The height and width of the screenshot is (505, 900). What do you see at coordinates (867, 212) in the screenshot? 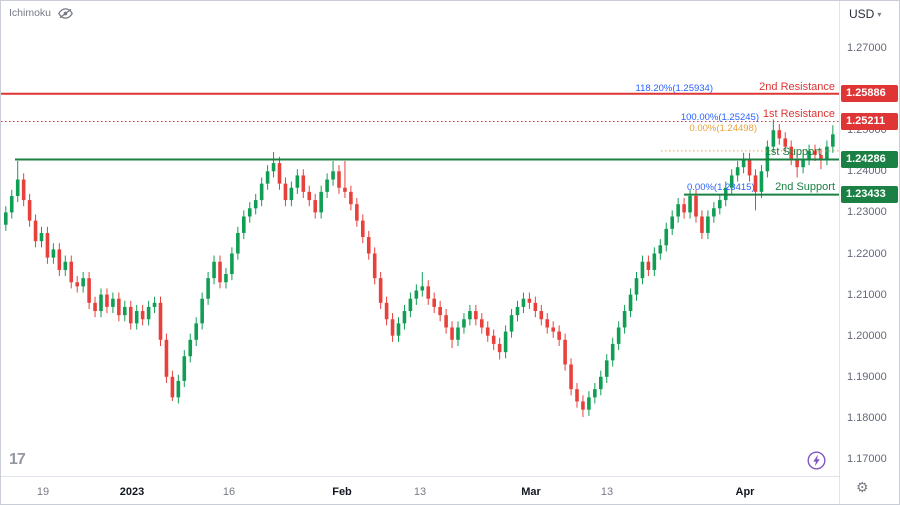
I see `price-tick: 1.23000` at bounding box center [867, 212].